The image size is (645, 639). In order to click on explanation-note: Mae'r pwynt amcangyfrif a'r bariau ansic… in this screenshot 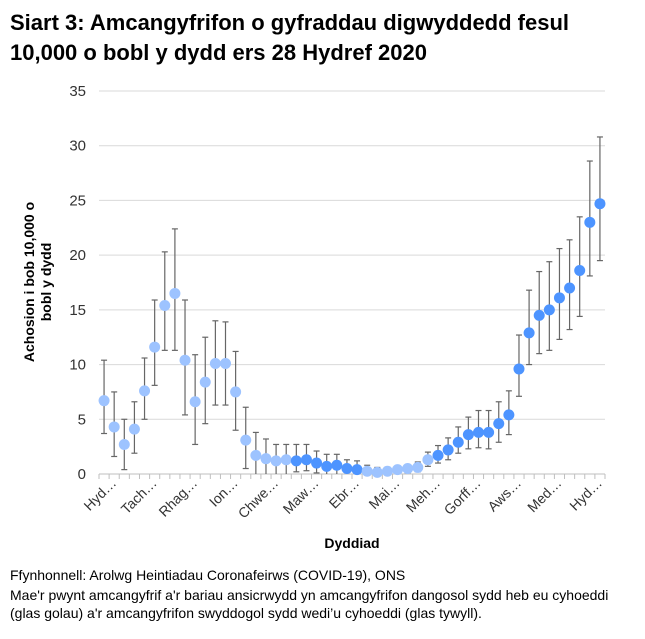, I will do `click(309, 604)`.